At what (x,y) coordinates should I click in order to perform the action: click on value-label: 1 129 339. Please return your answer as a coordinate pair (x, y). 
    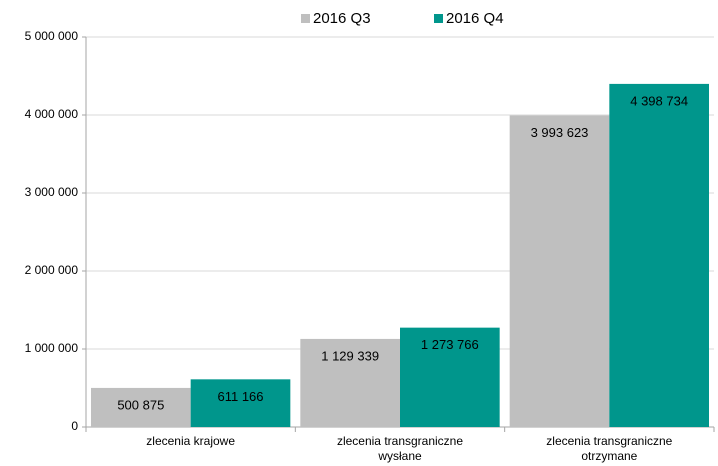
    Looking at the image, I should click on (350, 355).